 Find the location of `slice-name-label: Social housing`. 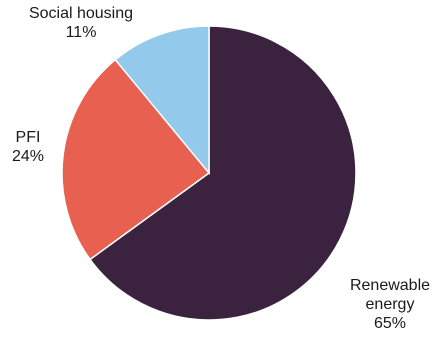

slice-name-label: Social housing is located at coordinates (81, 13).